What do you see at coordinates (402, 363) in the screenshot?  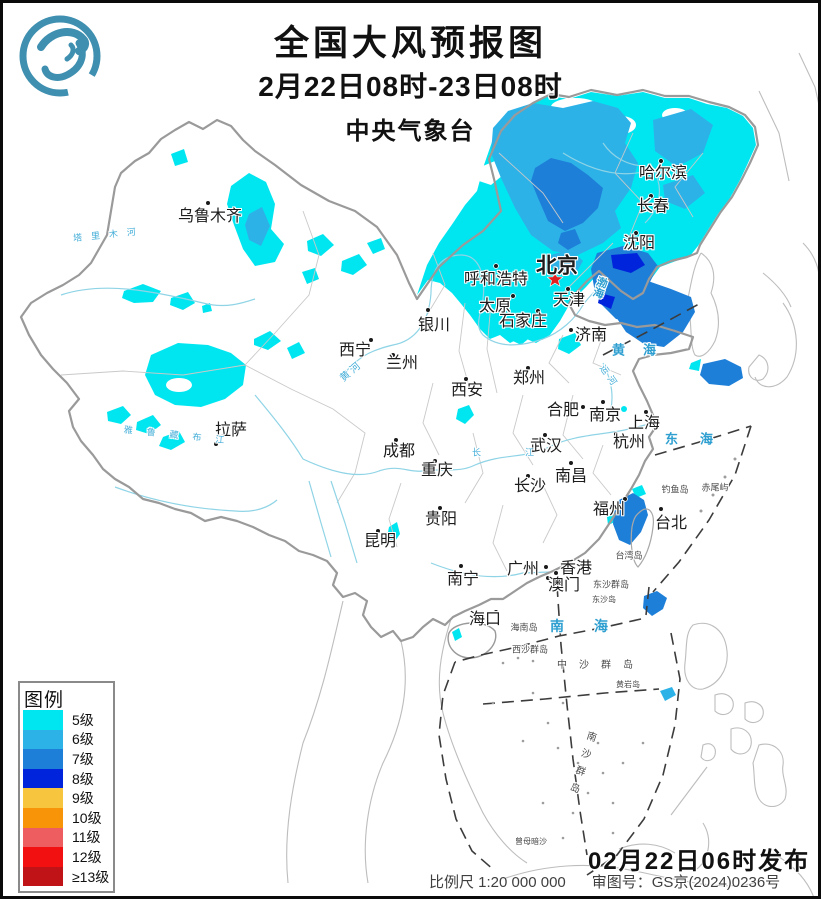 I see `city-label: 兰州` at bounding box center [402, 363].